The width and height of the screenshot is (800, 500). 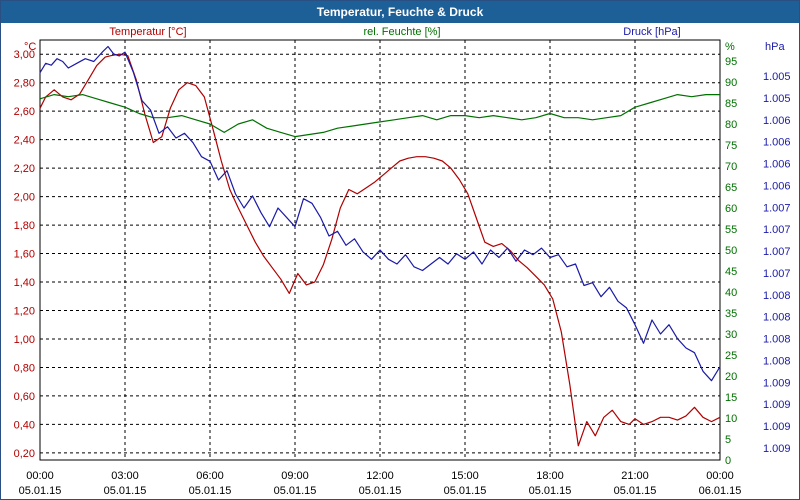 I want to click on humidity-tick-label: 90, so click(x=731, y=83).